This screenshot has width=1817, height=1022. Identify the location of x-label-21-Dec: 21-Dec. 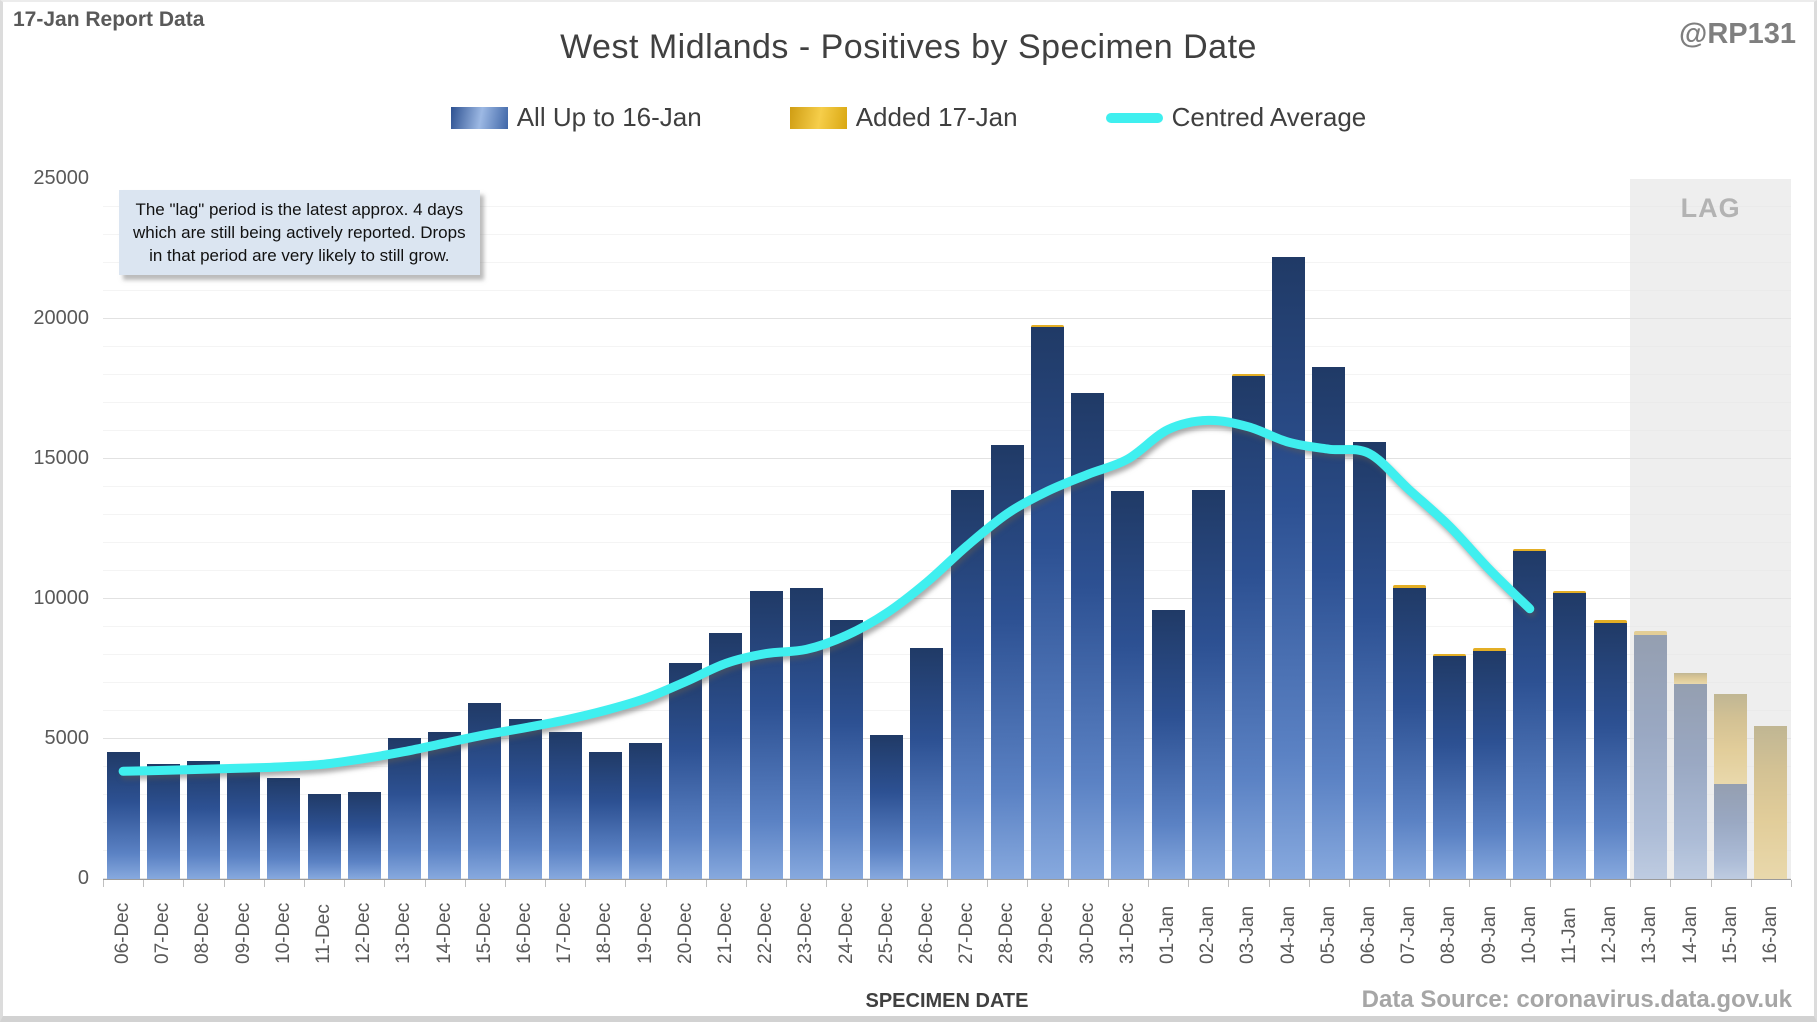
(725, 933).